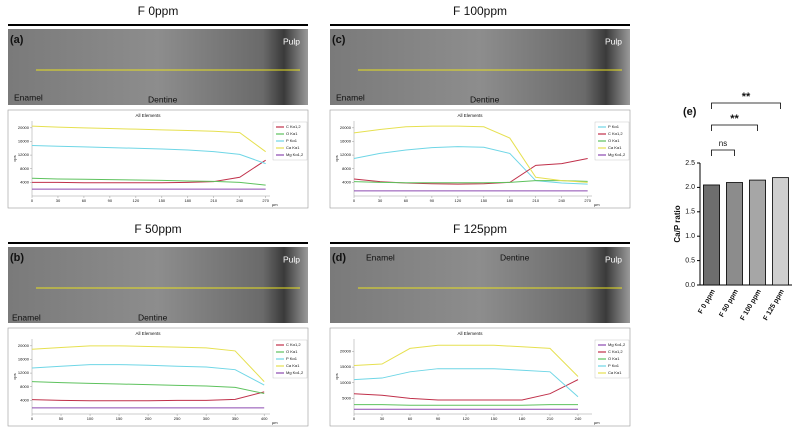 Image resolution: width=800 pixels, height=434 pixels. What do you see at coordinates (177, 418) in the screenshot?
I see `x-tick-label: 250` at bounding box center [177, 418].